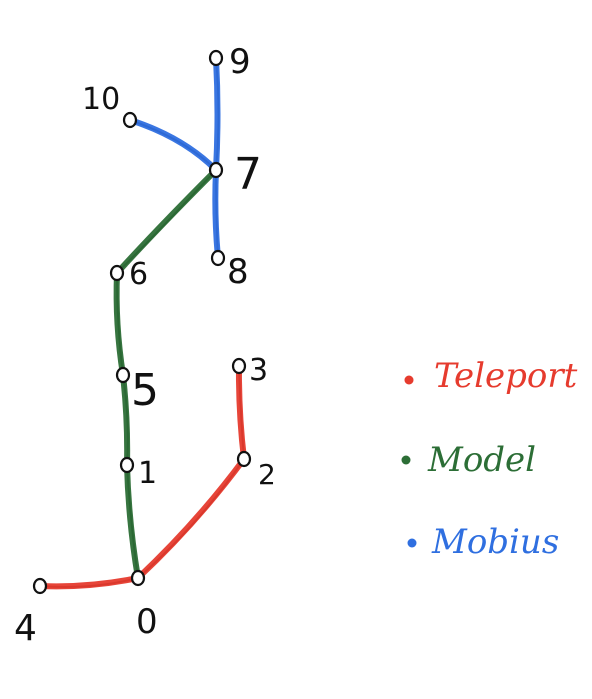 The width and height of the screenshot is (592, 699). What do you see at coordinates (138, 578) in the screenshot?
I see `node-0-circle` at bounding box center [138, 578].